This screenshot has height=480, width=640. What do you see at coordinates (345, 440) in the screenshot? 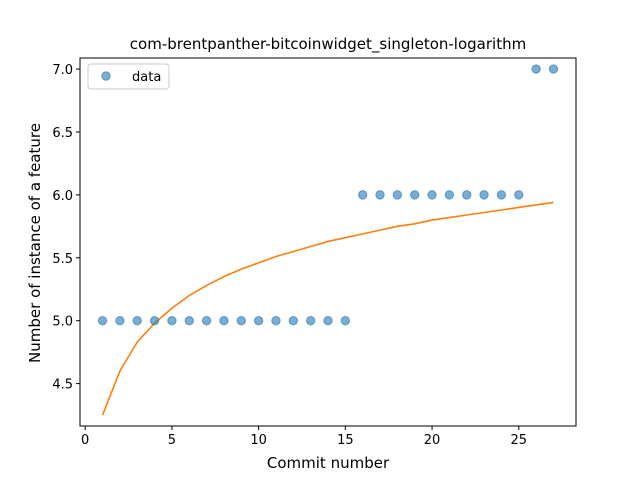
I see `x-tick-label: 15` at bounding box center [345, 440].